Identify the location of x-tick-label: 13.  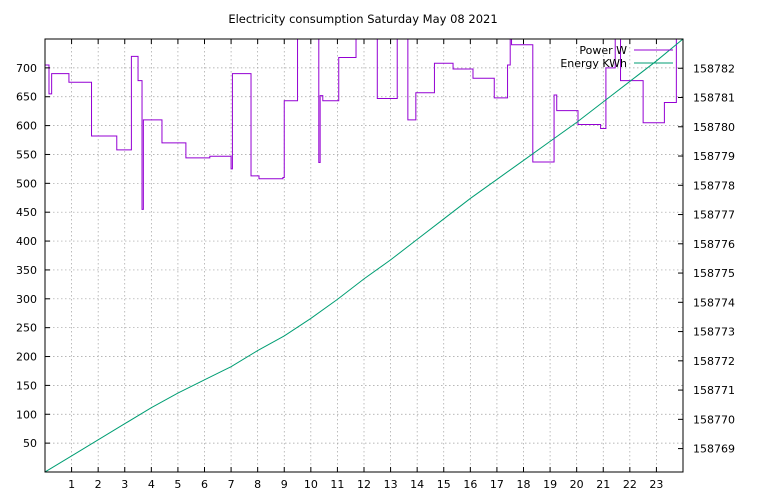
(391, 484).